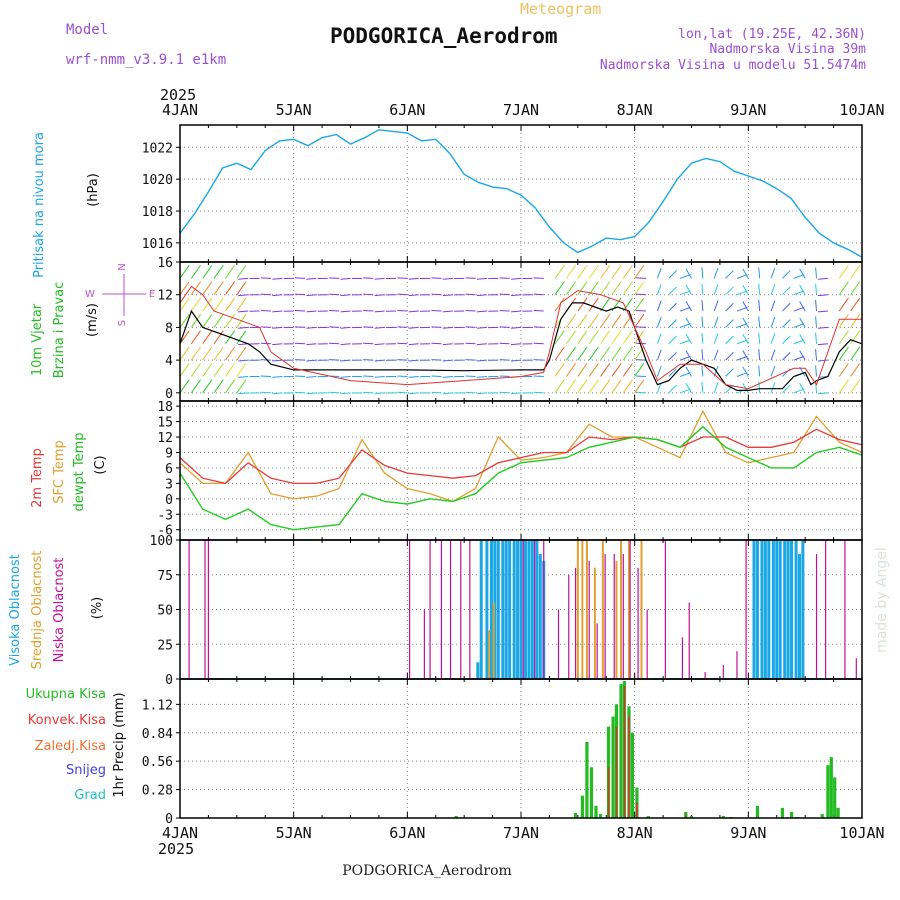  What do you see at coordinates (119, 744) in the screenshot?
I see `precip-ylabel: 1hr Precip (mm)` at bounding box center [119, 744].